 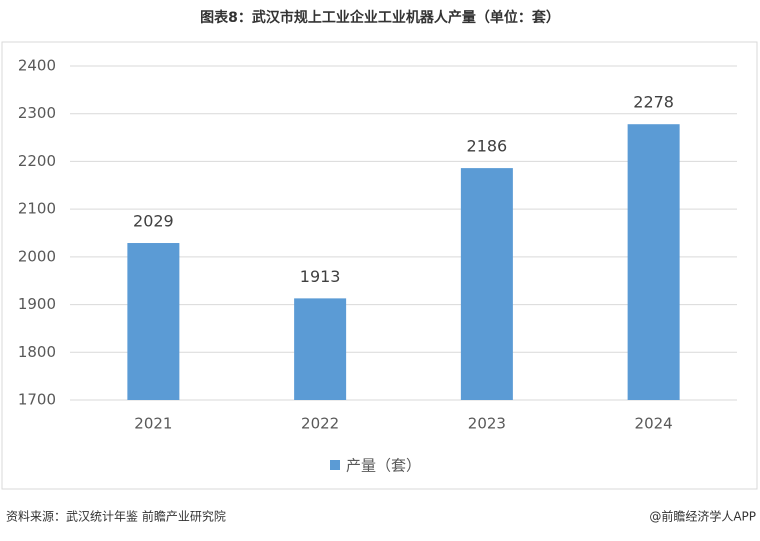 I want to click on y-tick-label: 1800, so click(x=37, y=352).